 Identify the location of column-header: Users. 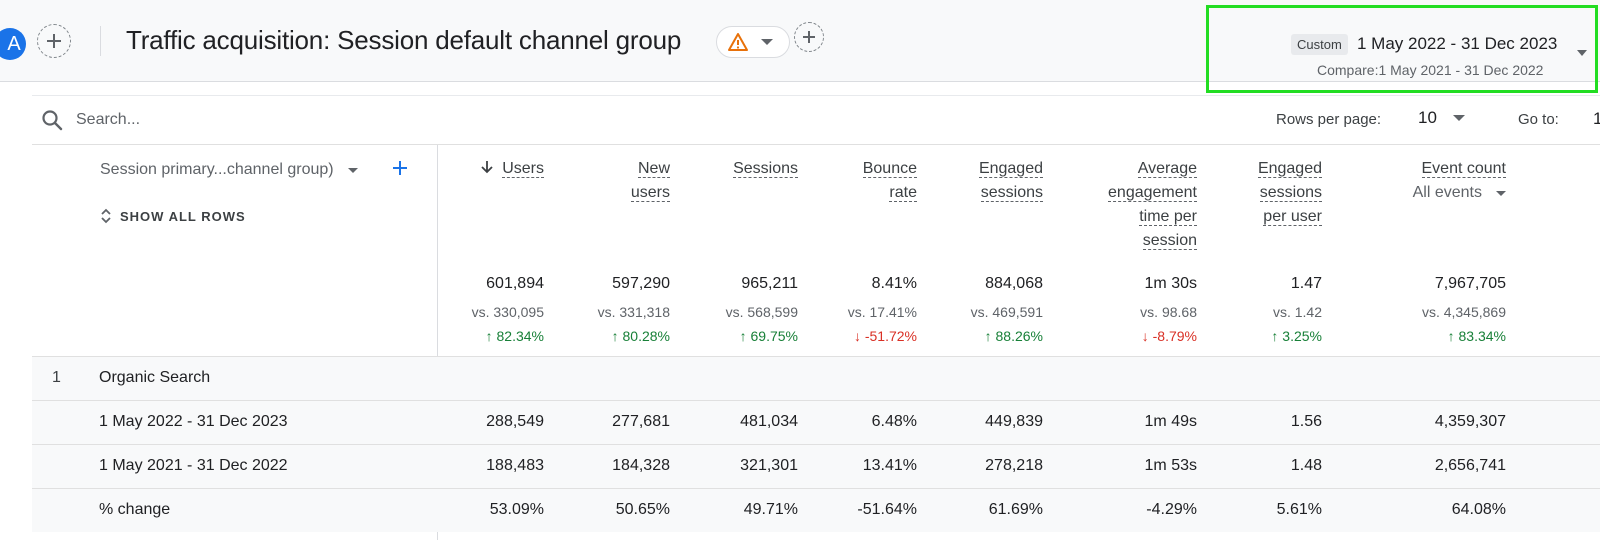
(512, 169).